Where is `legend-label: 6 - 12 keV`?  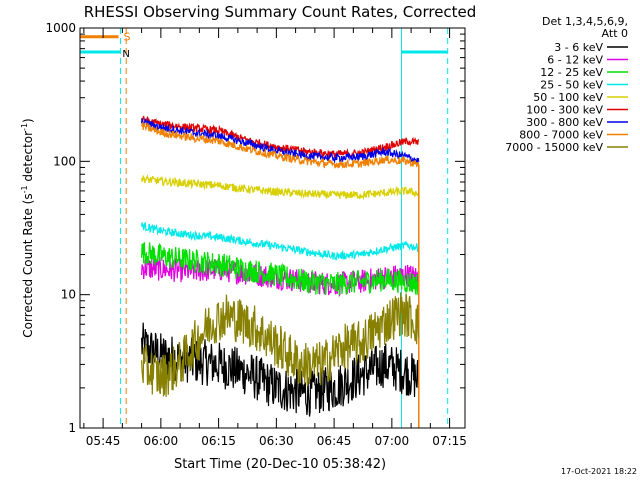 legend-label: 6 - 12 keV is located at coordinates (575, 60).